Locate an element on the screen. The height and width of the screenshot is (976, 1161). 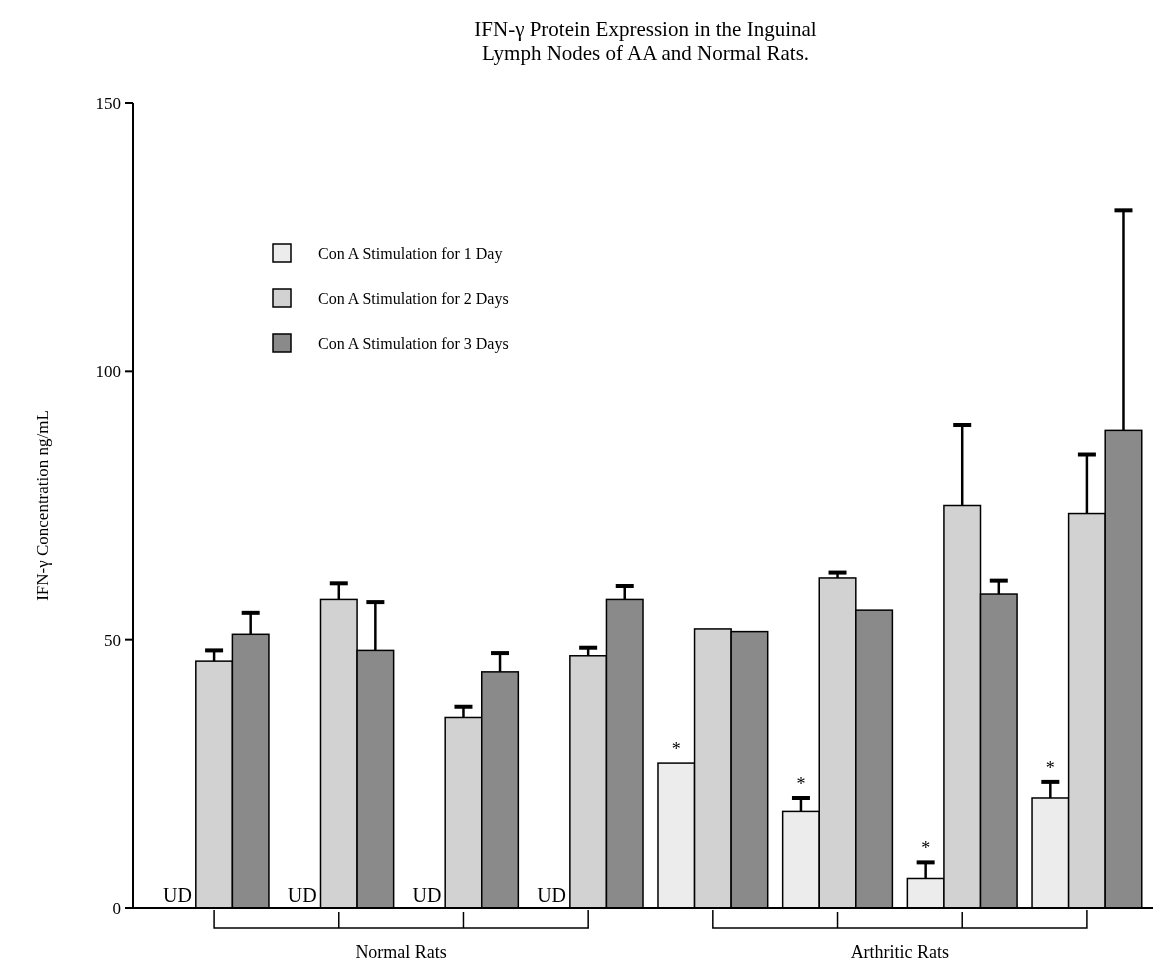
text: Normal Rats is located at coordinates (401, 952).